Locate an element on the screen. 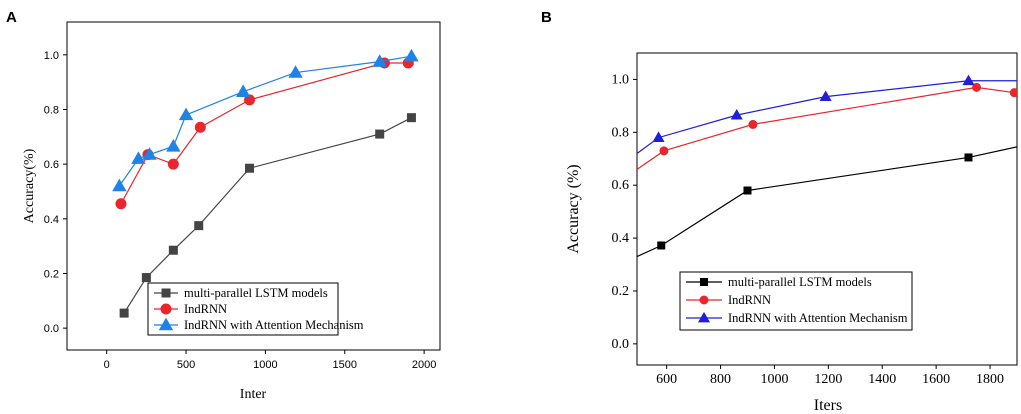 Image resolution: width=1021 pixels, height=414 pixels. x-tick-label-b: 800 is located at coordinates (720, 379).